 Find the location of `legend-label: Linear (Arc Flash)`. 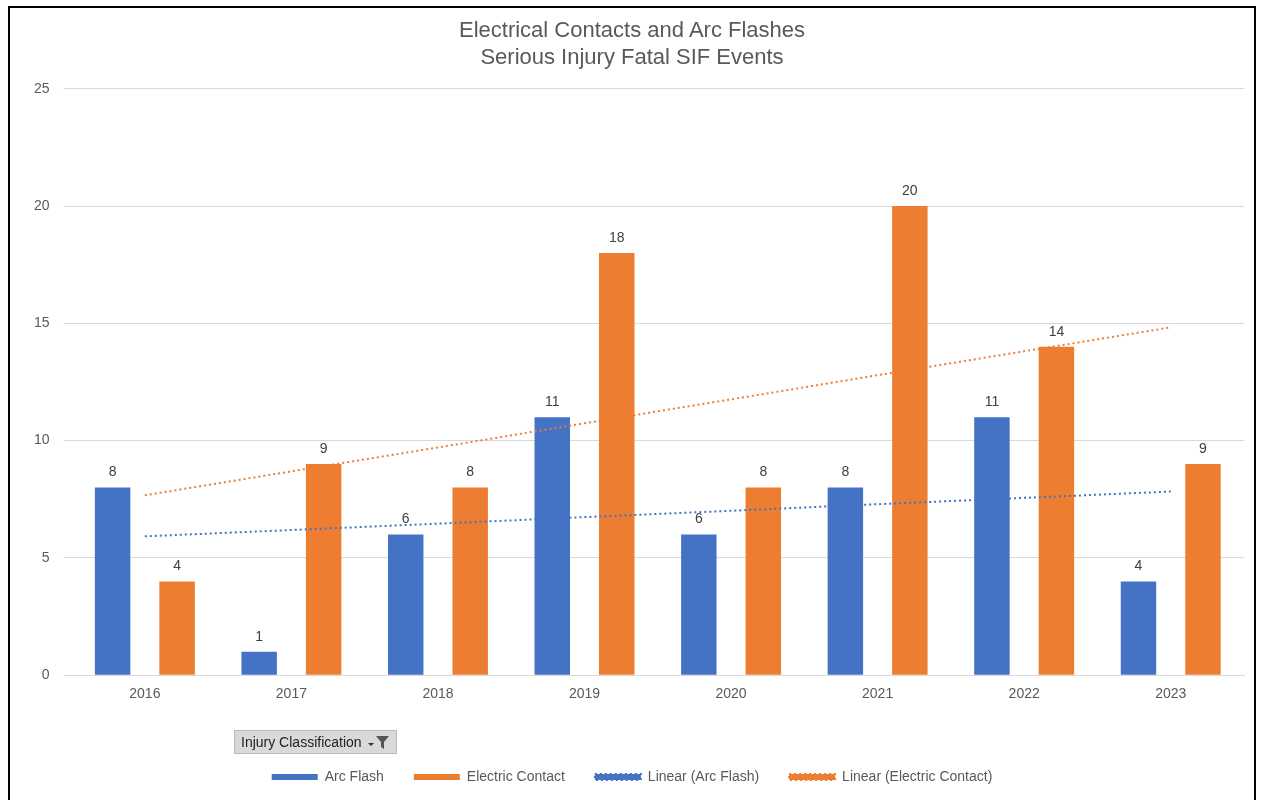

legend-label: Linear (Arc Flash) is located at coordinates (703, 775).